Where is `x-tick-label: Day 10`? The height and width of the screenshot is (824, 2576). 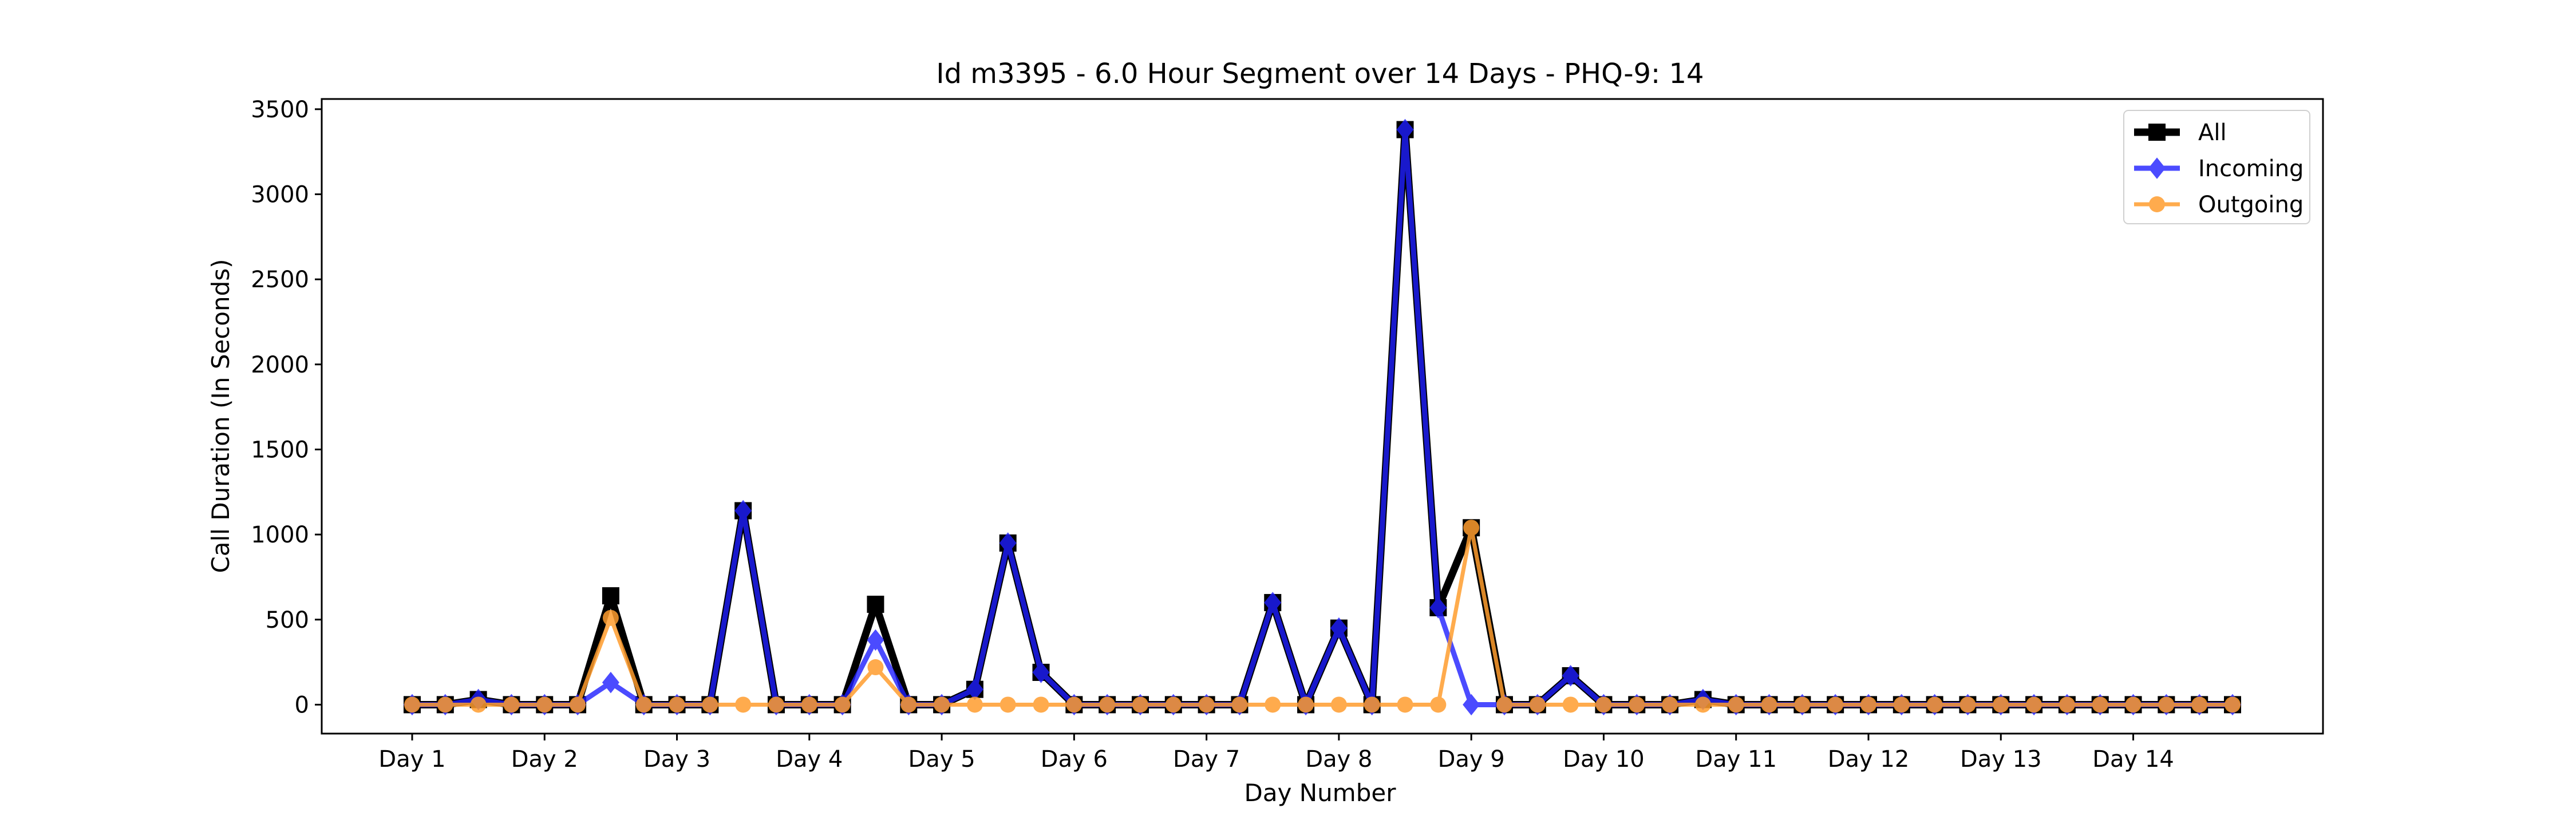
x-tick-label: Day 10 is located at coordinates (1604, 759).